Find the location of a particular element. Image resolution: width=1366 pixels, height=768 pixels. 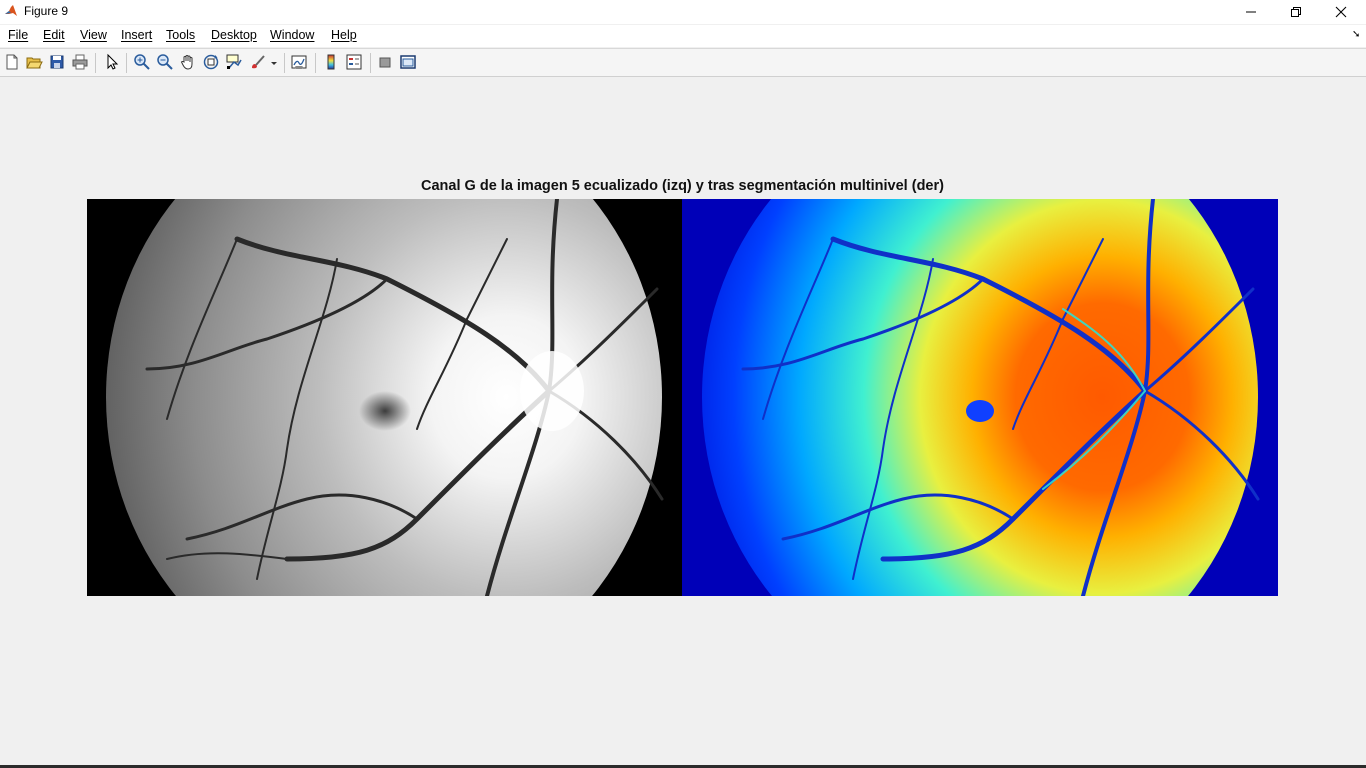

matlab-logo-icon is located at coordinates (11, 11).